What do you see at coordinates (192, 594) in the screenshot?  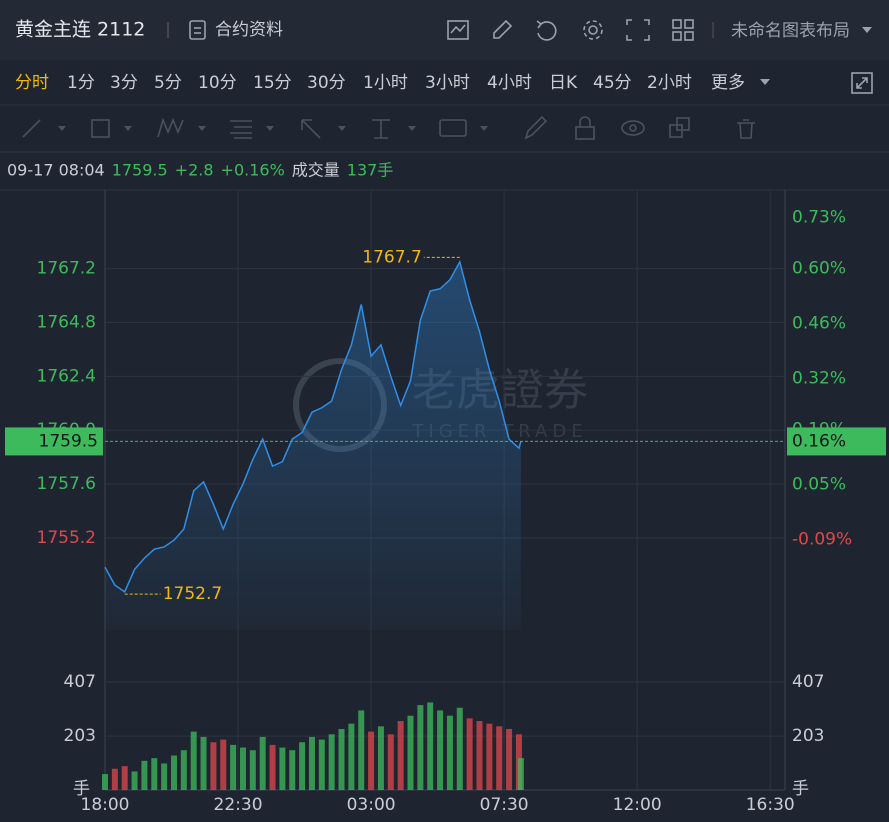 I see `annotation-label: 1752.7` at bounding box center [192, 594].